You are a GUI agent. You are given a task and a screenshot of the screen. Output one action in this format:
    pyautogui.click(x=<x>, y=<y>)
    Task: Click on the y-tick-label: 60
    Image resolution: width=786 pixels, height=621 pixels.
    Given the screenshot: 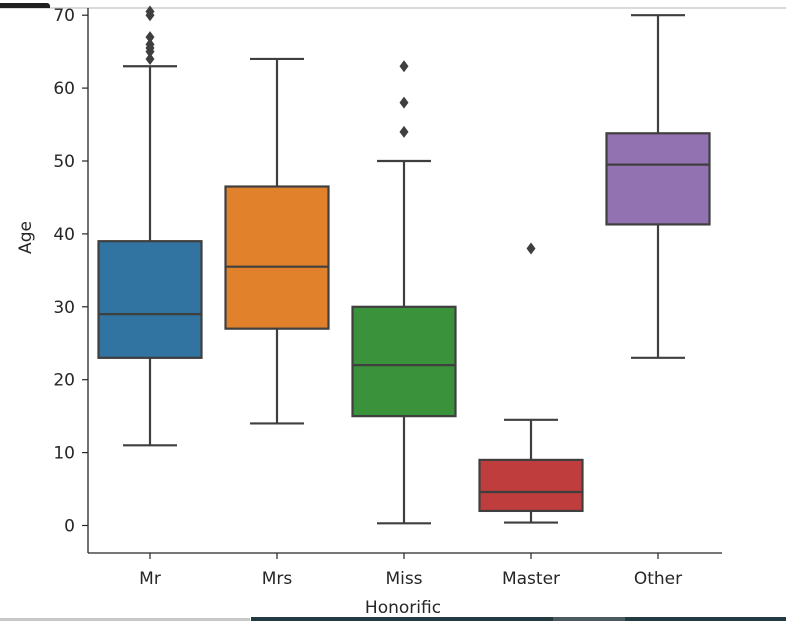 What is the action you would take?
    pyautogui.click(x=64, y=89)
    